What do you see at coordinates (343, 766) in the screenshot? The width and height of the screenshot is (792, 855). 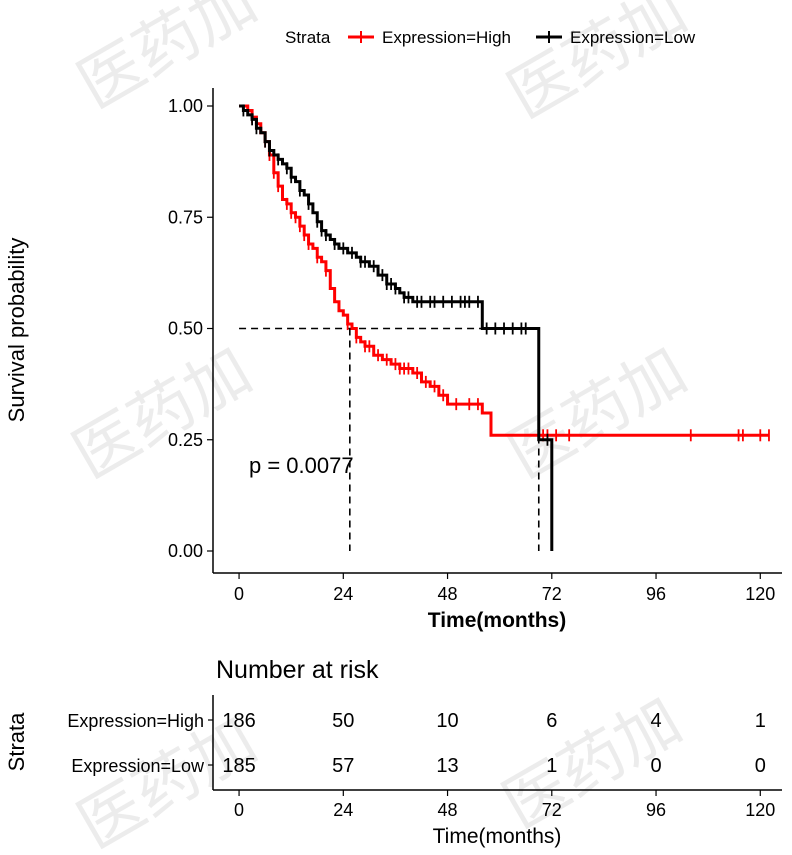 I see `risk-cell: 57` at bounding box center [343, 766].